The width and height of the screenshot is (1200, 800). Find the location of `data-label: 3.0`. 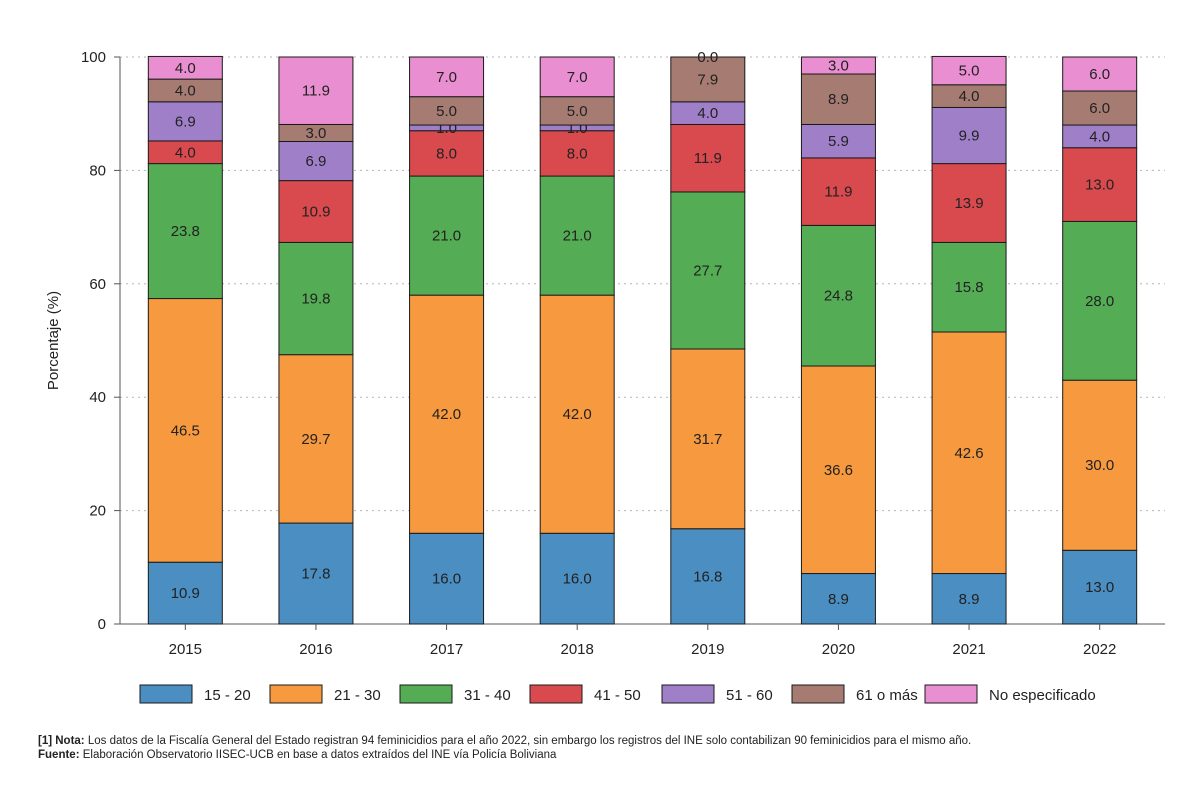

data-label: 3.0 is located at coordinates (316, 133).